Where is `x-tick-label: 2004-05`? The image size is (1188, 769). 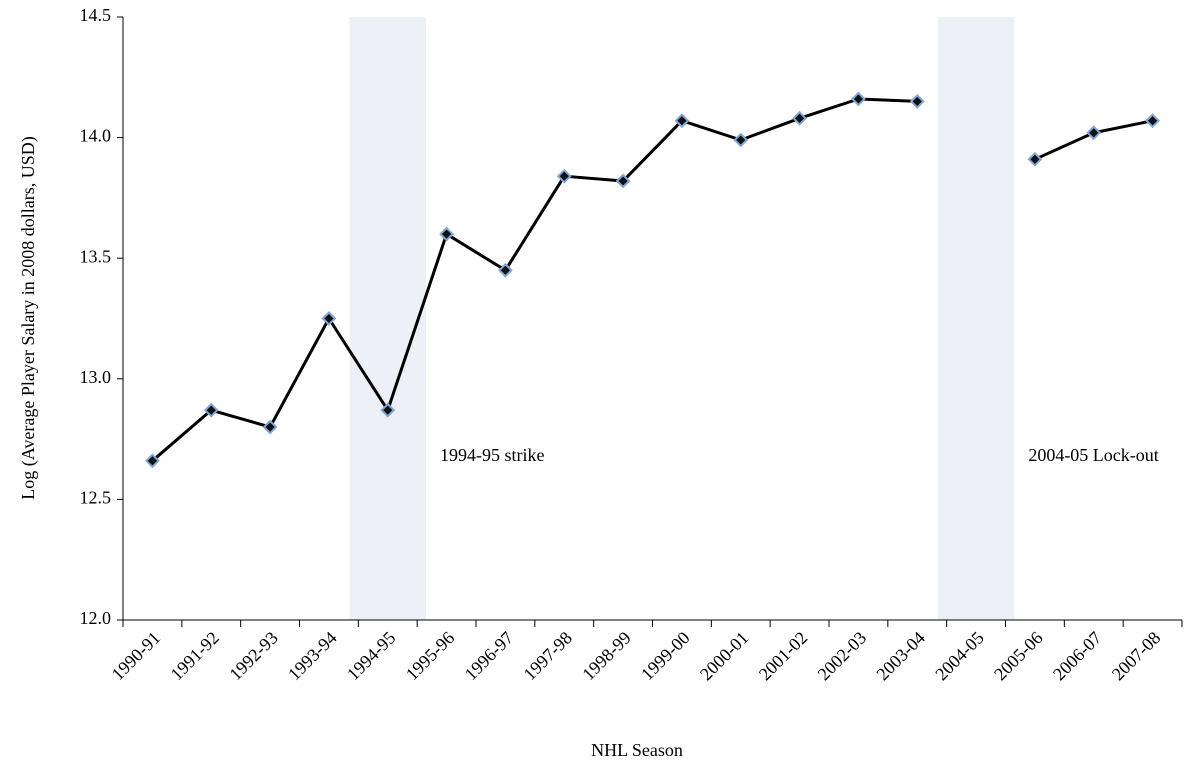
x-tick-label: 2004-05 is located at coordinates (959, 656).